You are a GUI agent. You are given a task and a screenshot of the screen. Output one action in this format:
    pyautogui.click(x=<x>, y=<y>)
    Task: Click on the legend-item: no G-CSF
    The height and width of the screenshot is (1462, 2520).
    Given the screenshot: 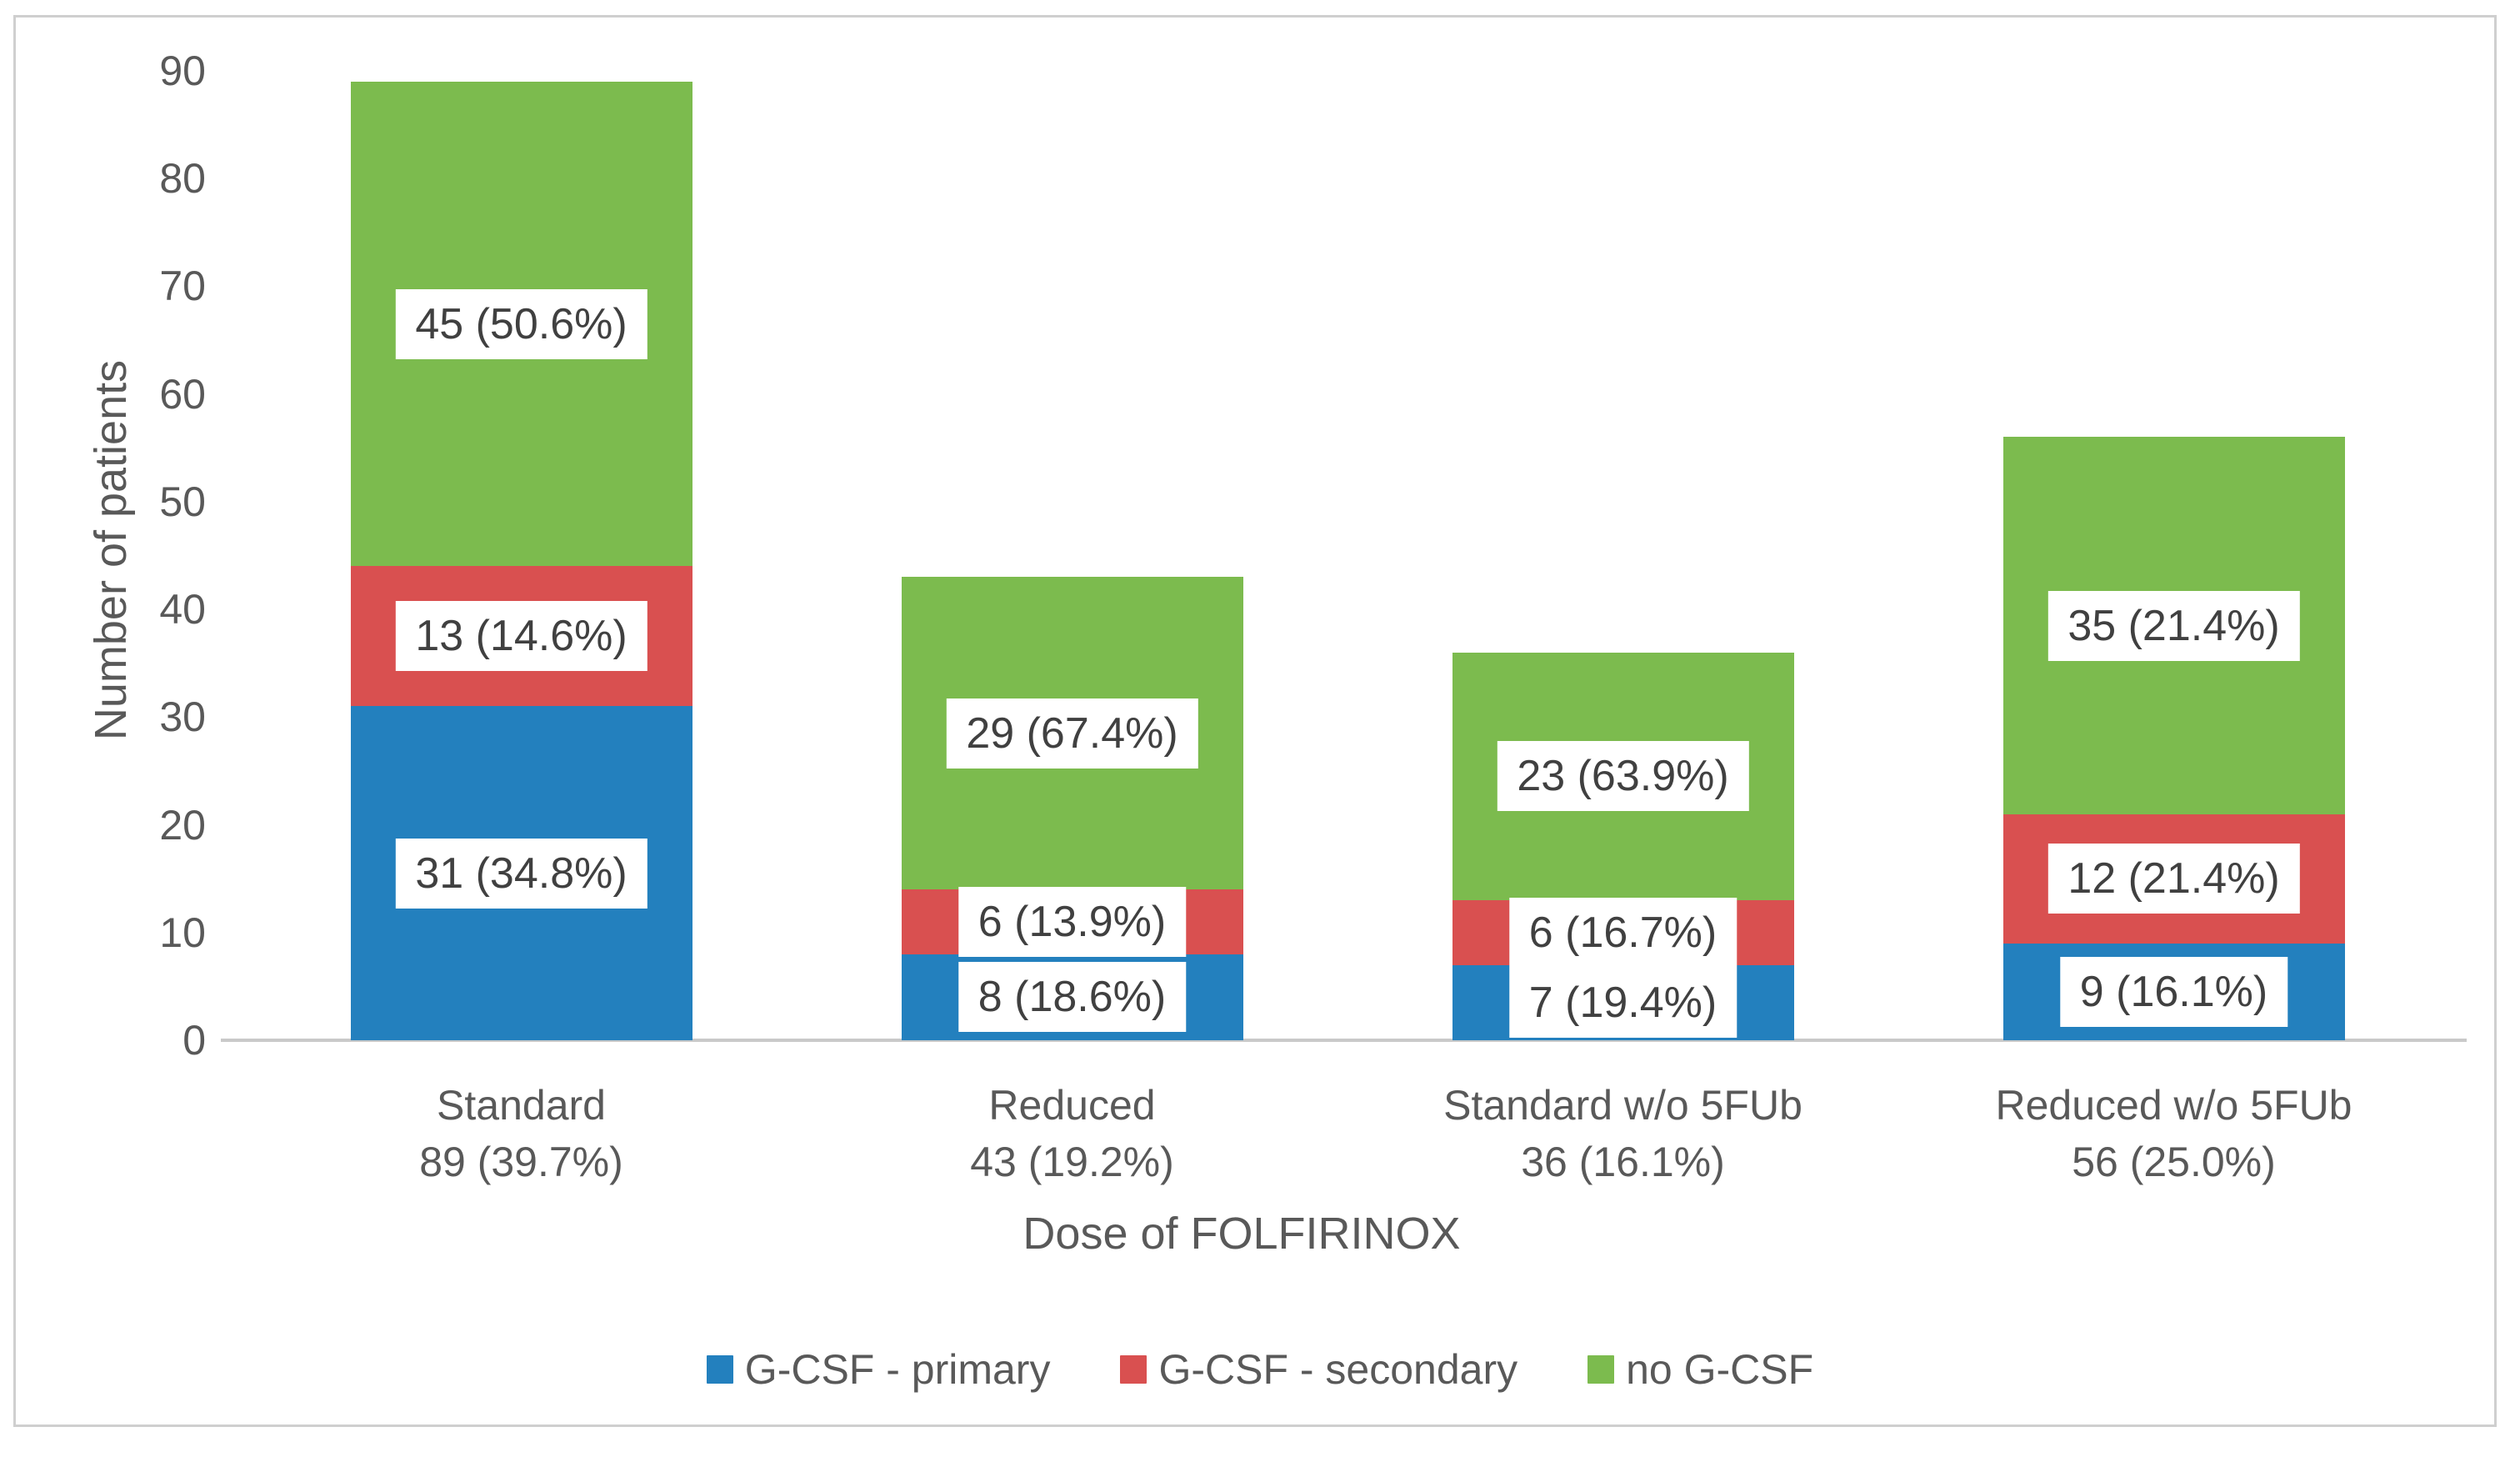 What is the action you would take?
    pyautogui.click(x=1700, y=1370)
    